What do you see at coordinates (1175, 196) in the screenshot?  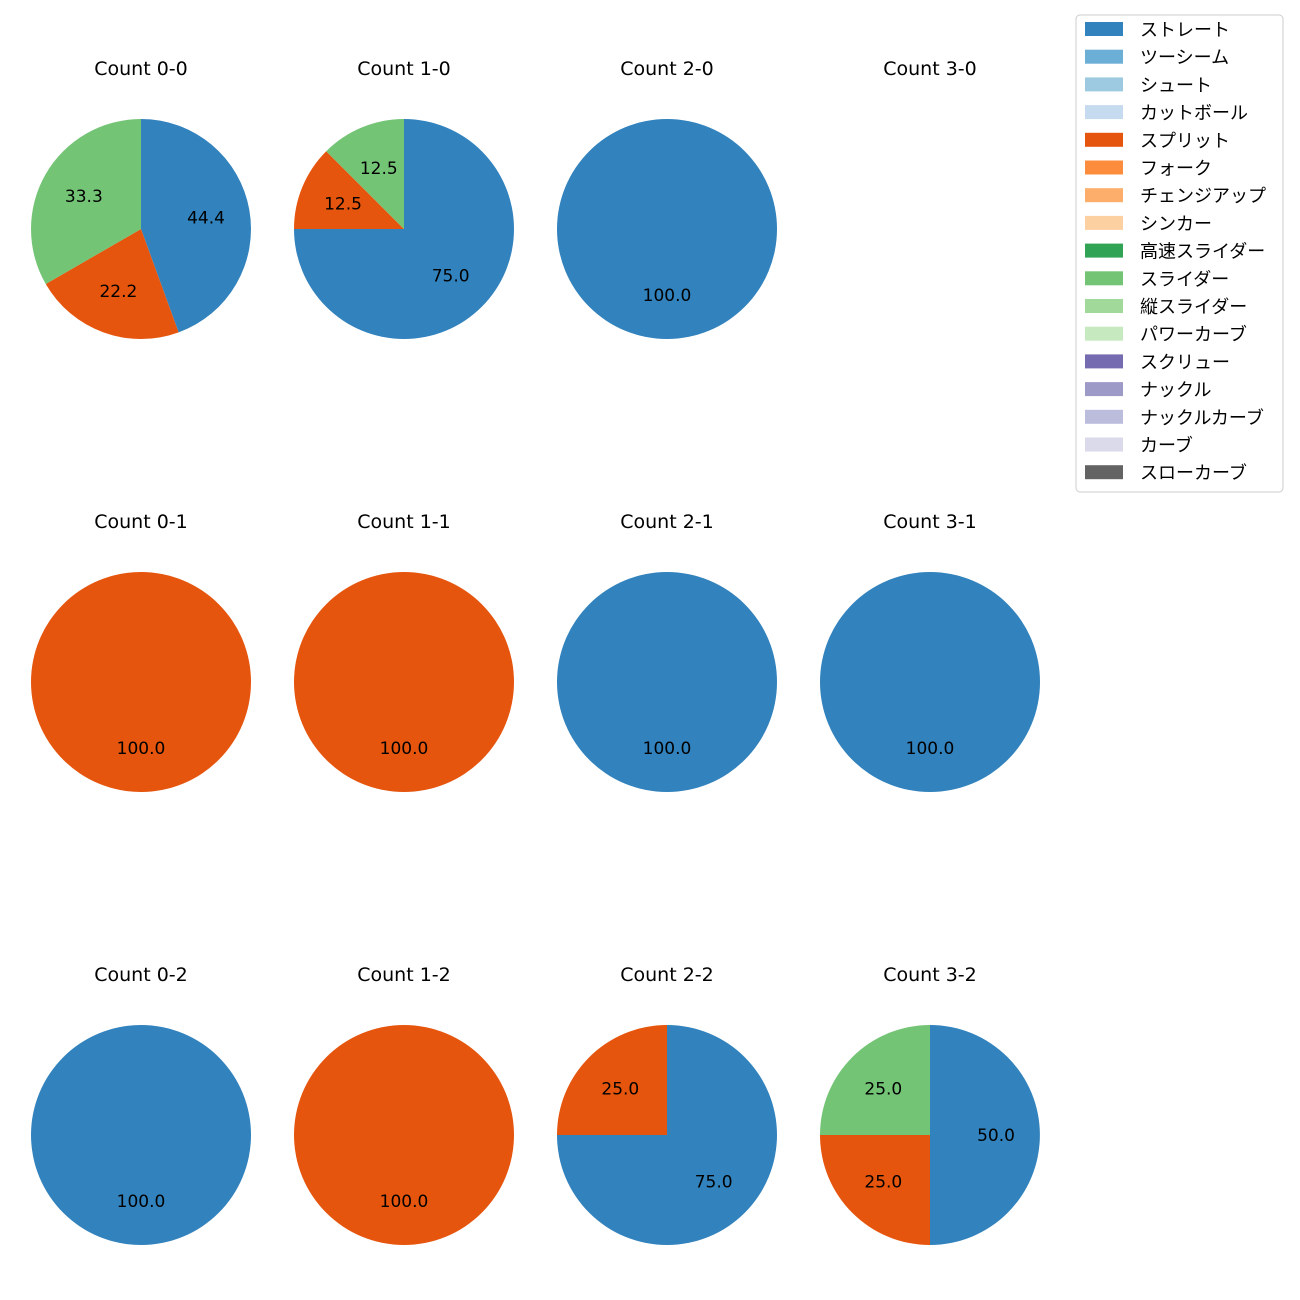 I see `legend-entry: チェンジアップ` at bounding box center [1175, 196].